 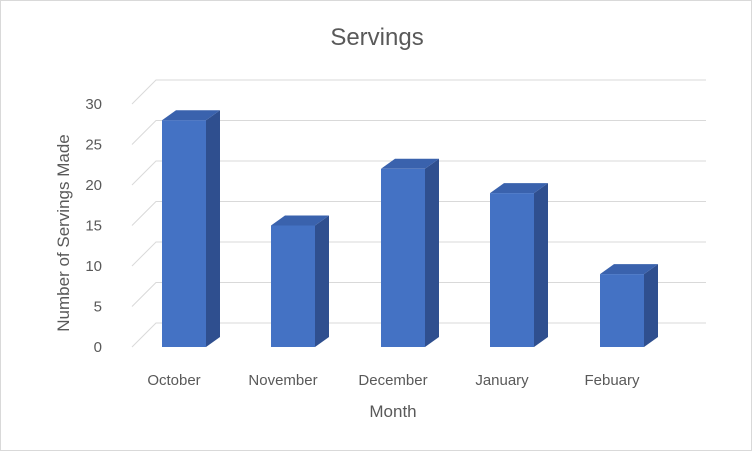 I want to click on bar-january, so click(x=519, y=265).